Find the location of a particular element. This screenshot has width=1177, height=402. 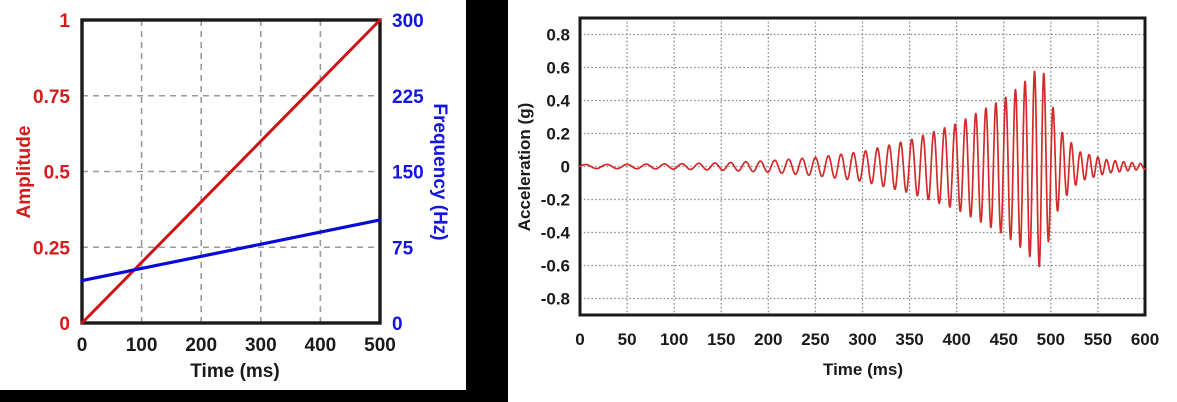

y-tick-label: 1 is located at coordinates (64, 21).